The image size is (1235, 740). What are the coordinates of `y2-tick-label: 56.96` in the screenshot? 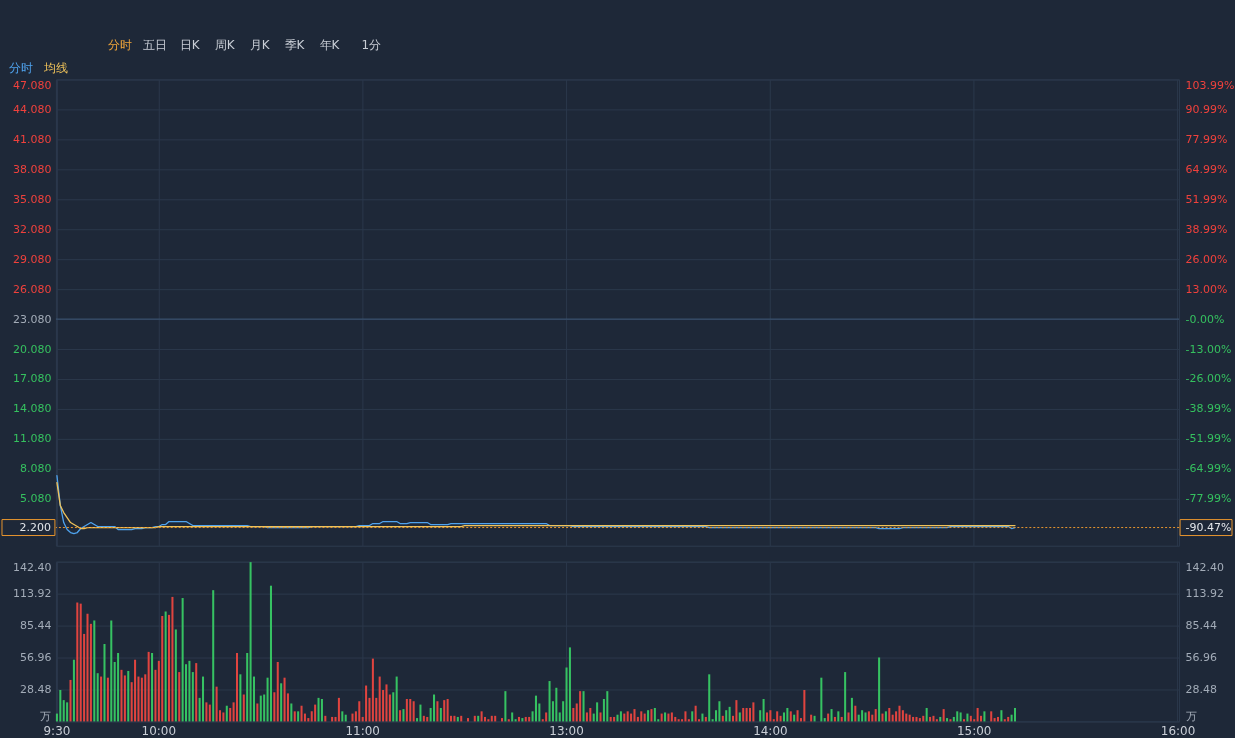 It's located at (1201, 658).